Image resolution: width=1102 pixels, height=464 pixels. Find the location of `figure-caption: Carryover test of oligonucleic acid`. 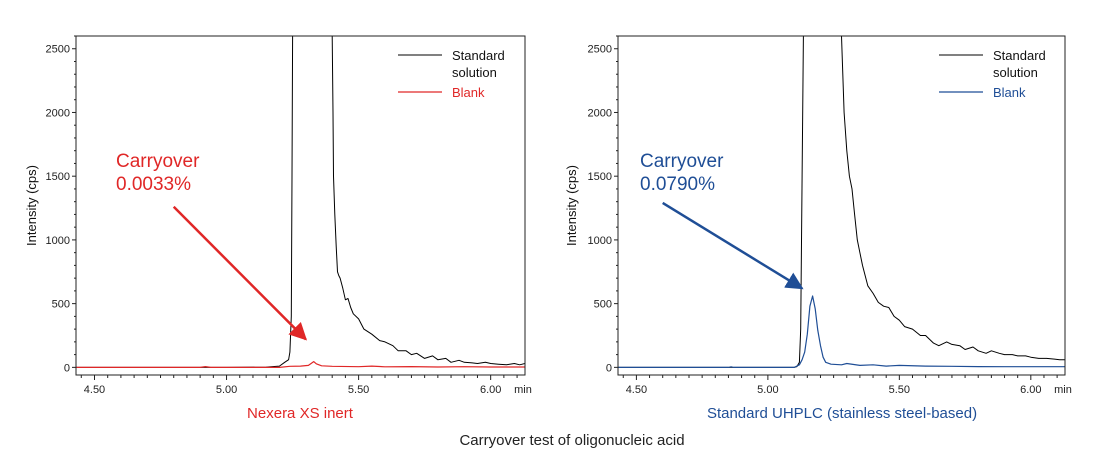

figure-caption: Carryover test of oligonucleic acid is located at coordinates (571, 440).